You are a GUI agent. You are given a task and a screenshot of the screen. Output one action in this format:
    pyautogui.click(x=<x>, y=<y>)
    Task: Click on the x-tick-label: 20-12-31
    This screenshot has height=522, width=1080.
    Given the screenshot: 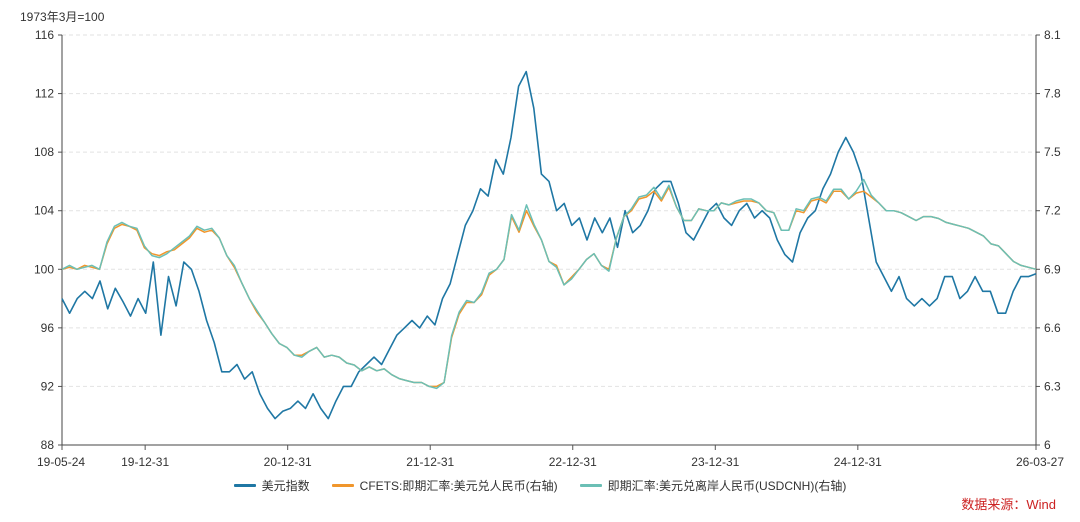 What is the action you would take?
    pyautogui.click(x=288, y=462)
    